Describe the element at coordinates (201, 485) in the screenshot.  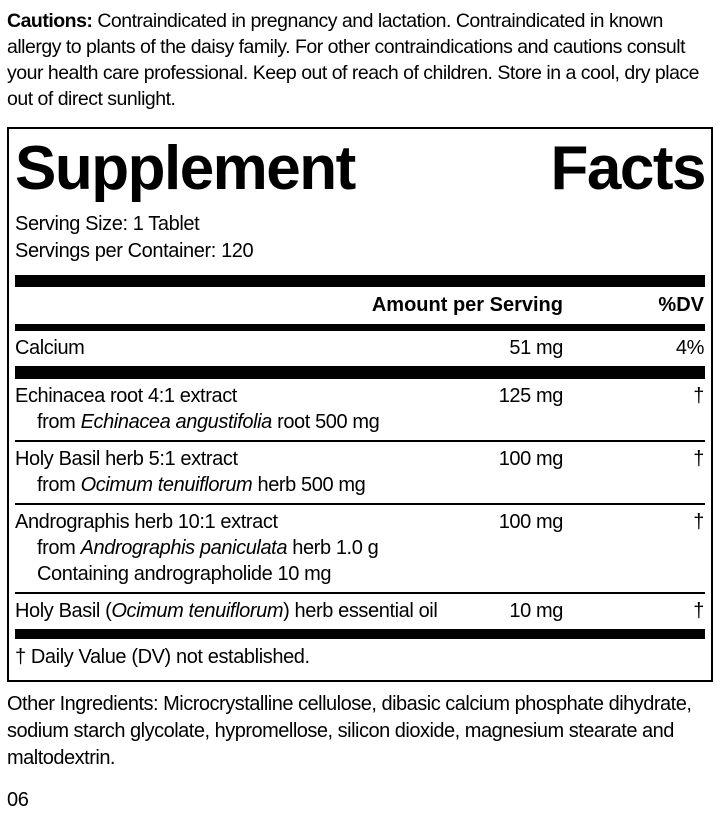
I see `ingredient-subline: from Ocimum tenuiflorum herb 500 mg` at that location.